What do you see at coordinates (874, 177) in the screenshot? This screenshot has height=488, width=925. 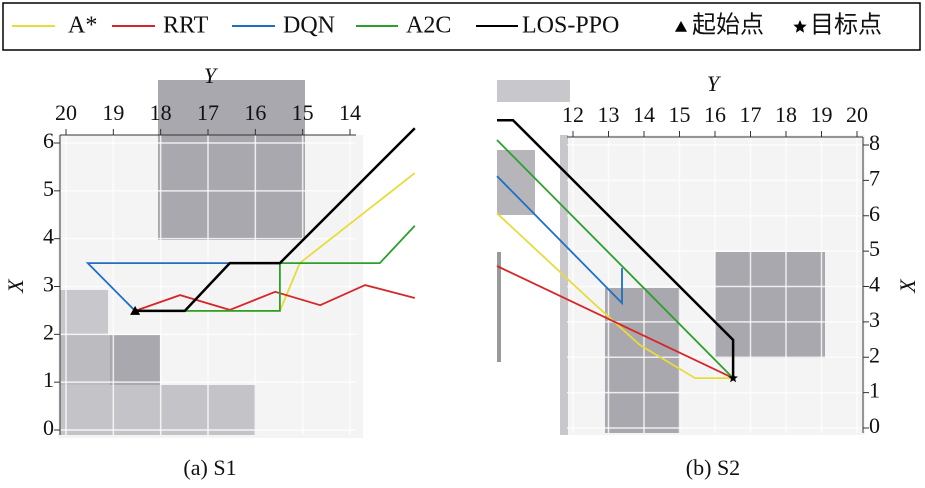 I see `y-tick-label: 7` at bounding box center [874, 177].